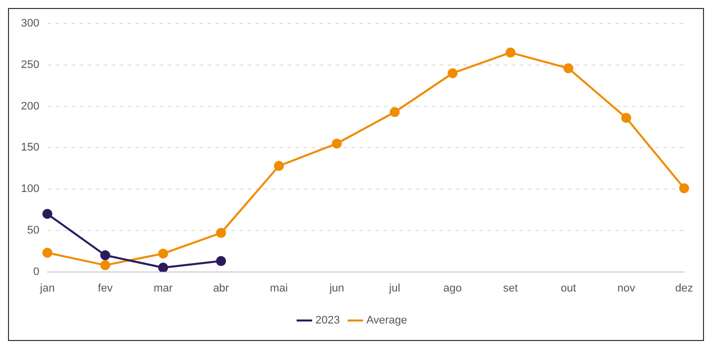 This screenshot has width=714, height=351. What do you see at coordinates (327, 320) in the screenshot?
I see `legend-label: 2023` at bounding box center [327, 320].